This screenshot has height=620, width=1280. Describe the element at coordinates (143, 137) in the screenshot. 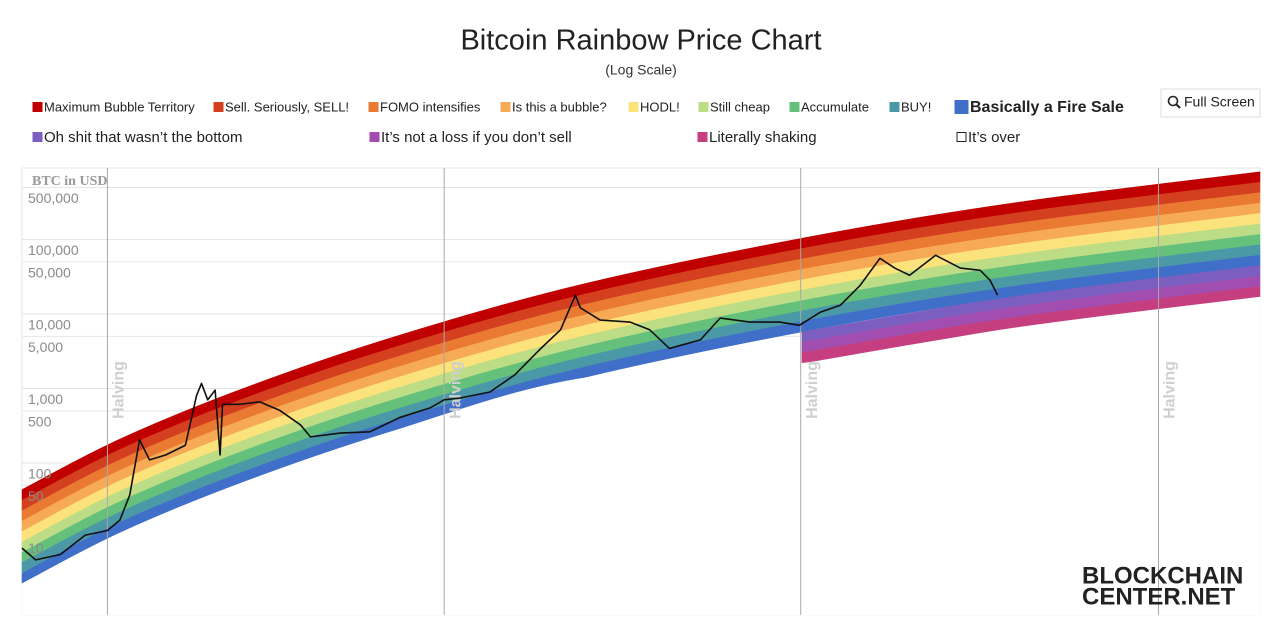

I see `legend-label: Oh shit that wasn’t the bottom` at that location.